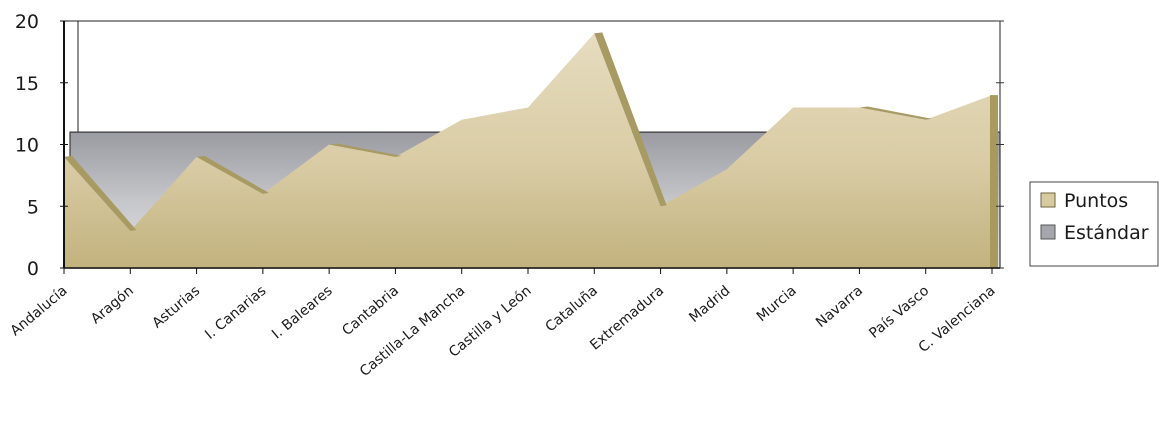  What do you see at coordinates (39, 311) in the screenshot?
I see `x-tick-label: Andalucía` at bounding box center [39, 311].